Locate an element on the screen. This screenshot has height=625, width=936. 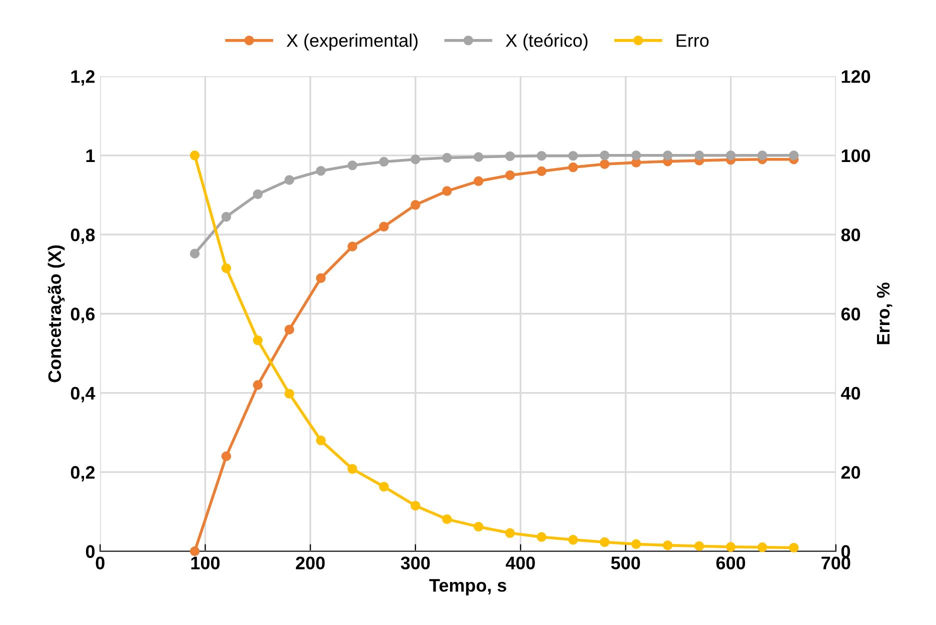
x-tick-label: 400 is located at coordinates (520, 563).